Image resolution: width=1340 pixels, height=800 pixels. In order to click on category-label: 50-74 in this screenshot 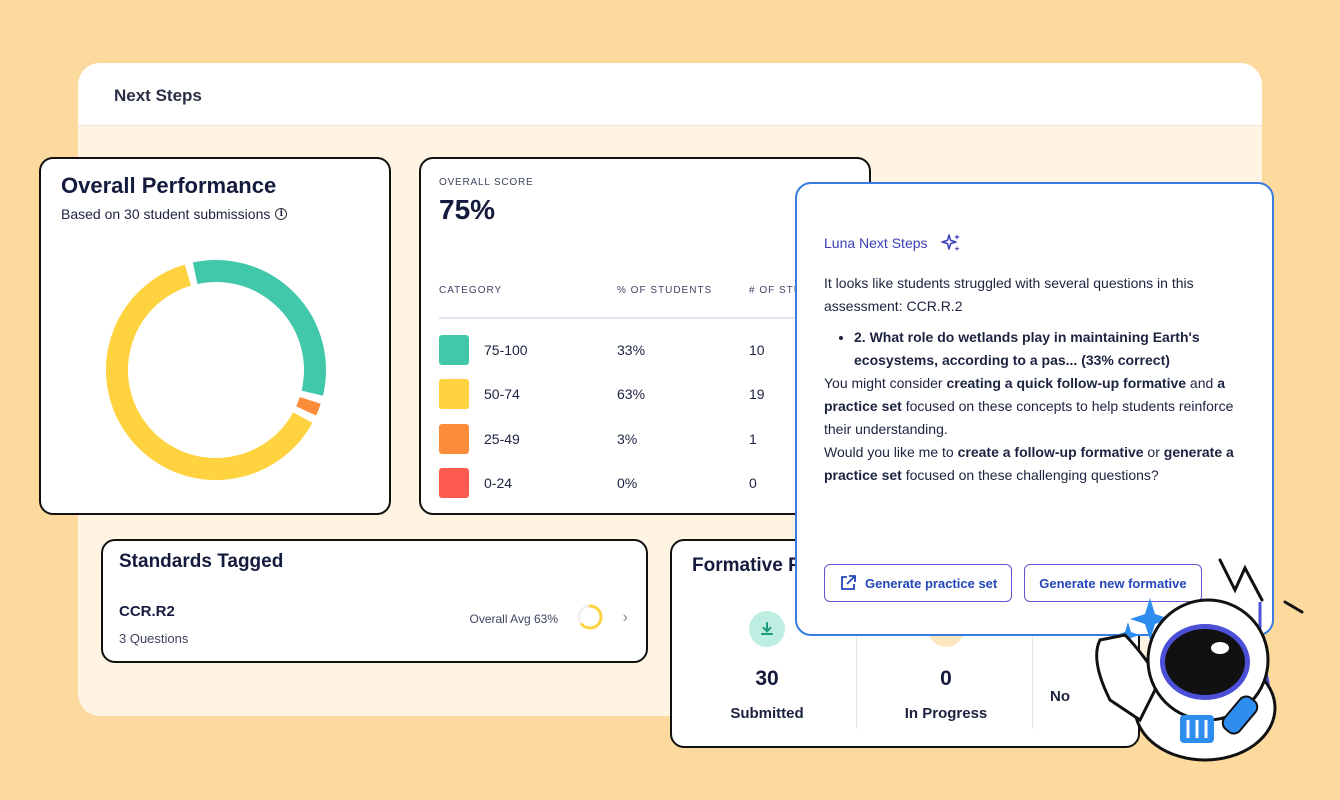, I will do `click(502, 394)`.